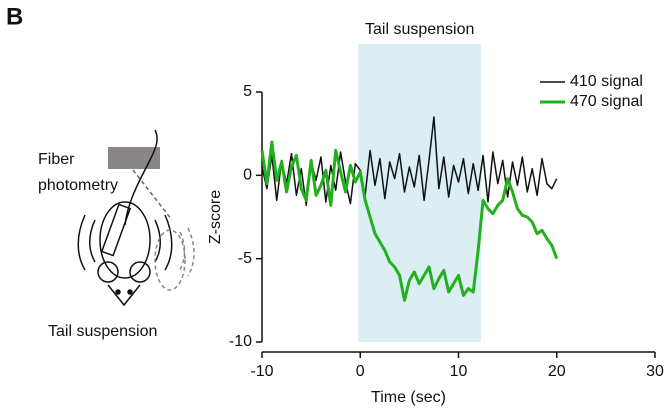 Image resolution: width=667 pixels, height=417 pixels. What do you see at coordinates (360, 371) in the screenshot?
I see `x-tick-label: 0` at bounding box center [360, 371].